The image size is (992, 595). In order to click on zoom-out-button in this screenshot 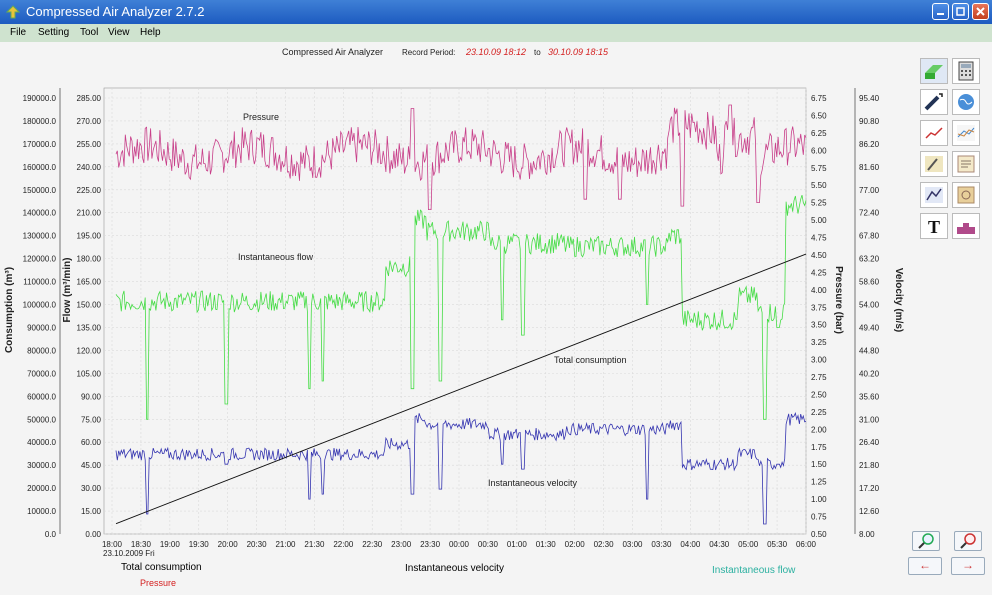, I will do `click(968, 541)`.